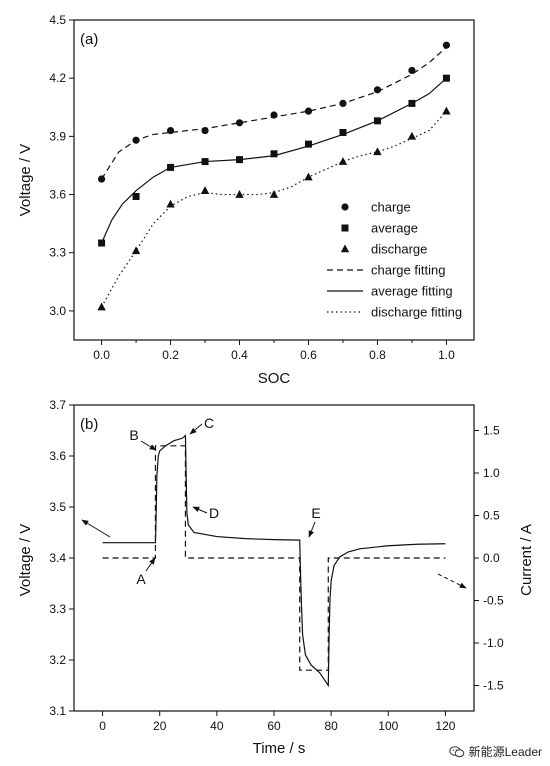  Describe the element at coordinates (394, 228) in the screenshot. I see `legend-label-average: average` at that location.